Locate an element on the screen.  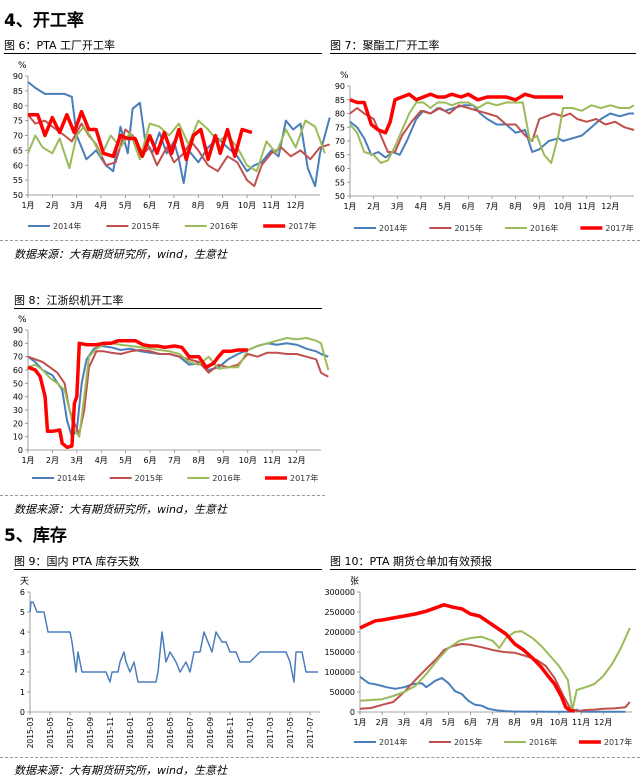
source-note-2: 数据来源：大有期货研究所，wind，生意社 is located at coordinates (121, 509).